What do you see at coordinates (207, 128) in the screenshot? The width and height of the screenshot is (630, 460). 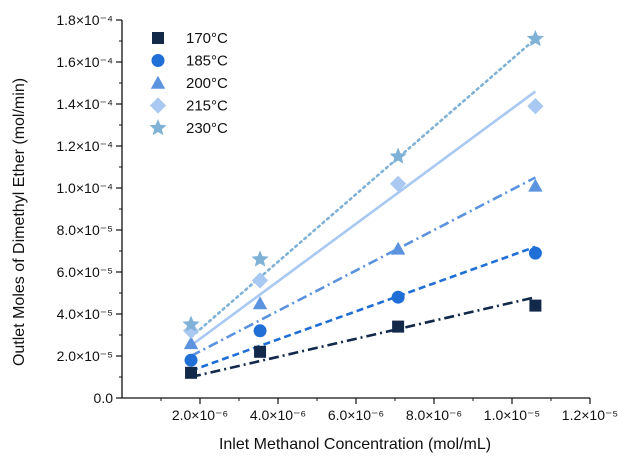 I see `legend-label: 230°C` at bounding box center [207, 128].